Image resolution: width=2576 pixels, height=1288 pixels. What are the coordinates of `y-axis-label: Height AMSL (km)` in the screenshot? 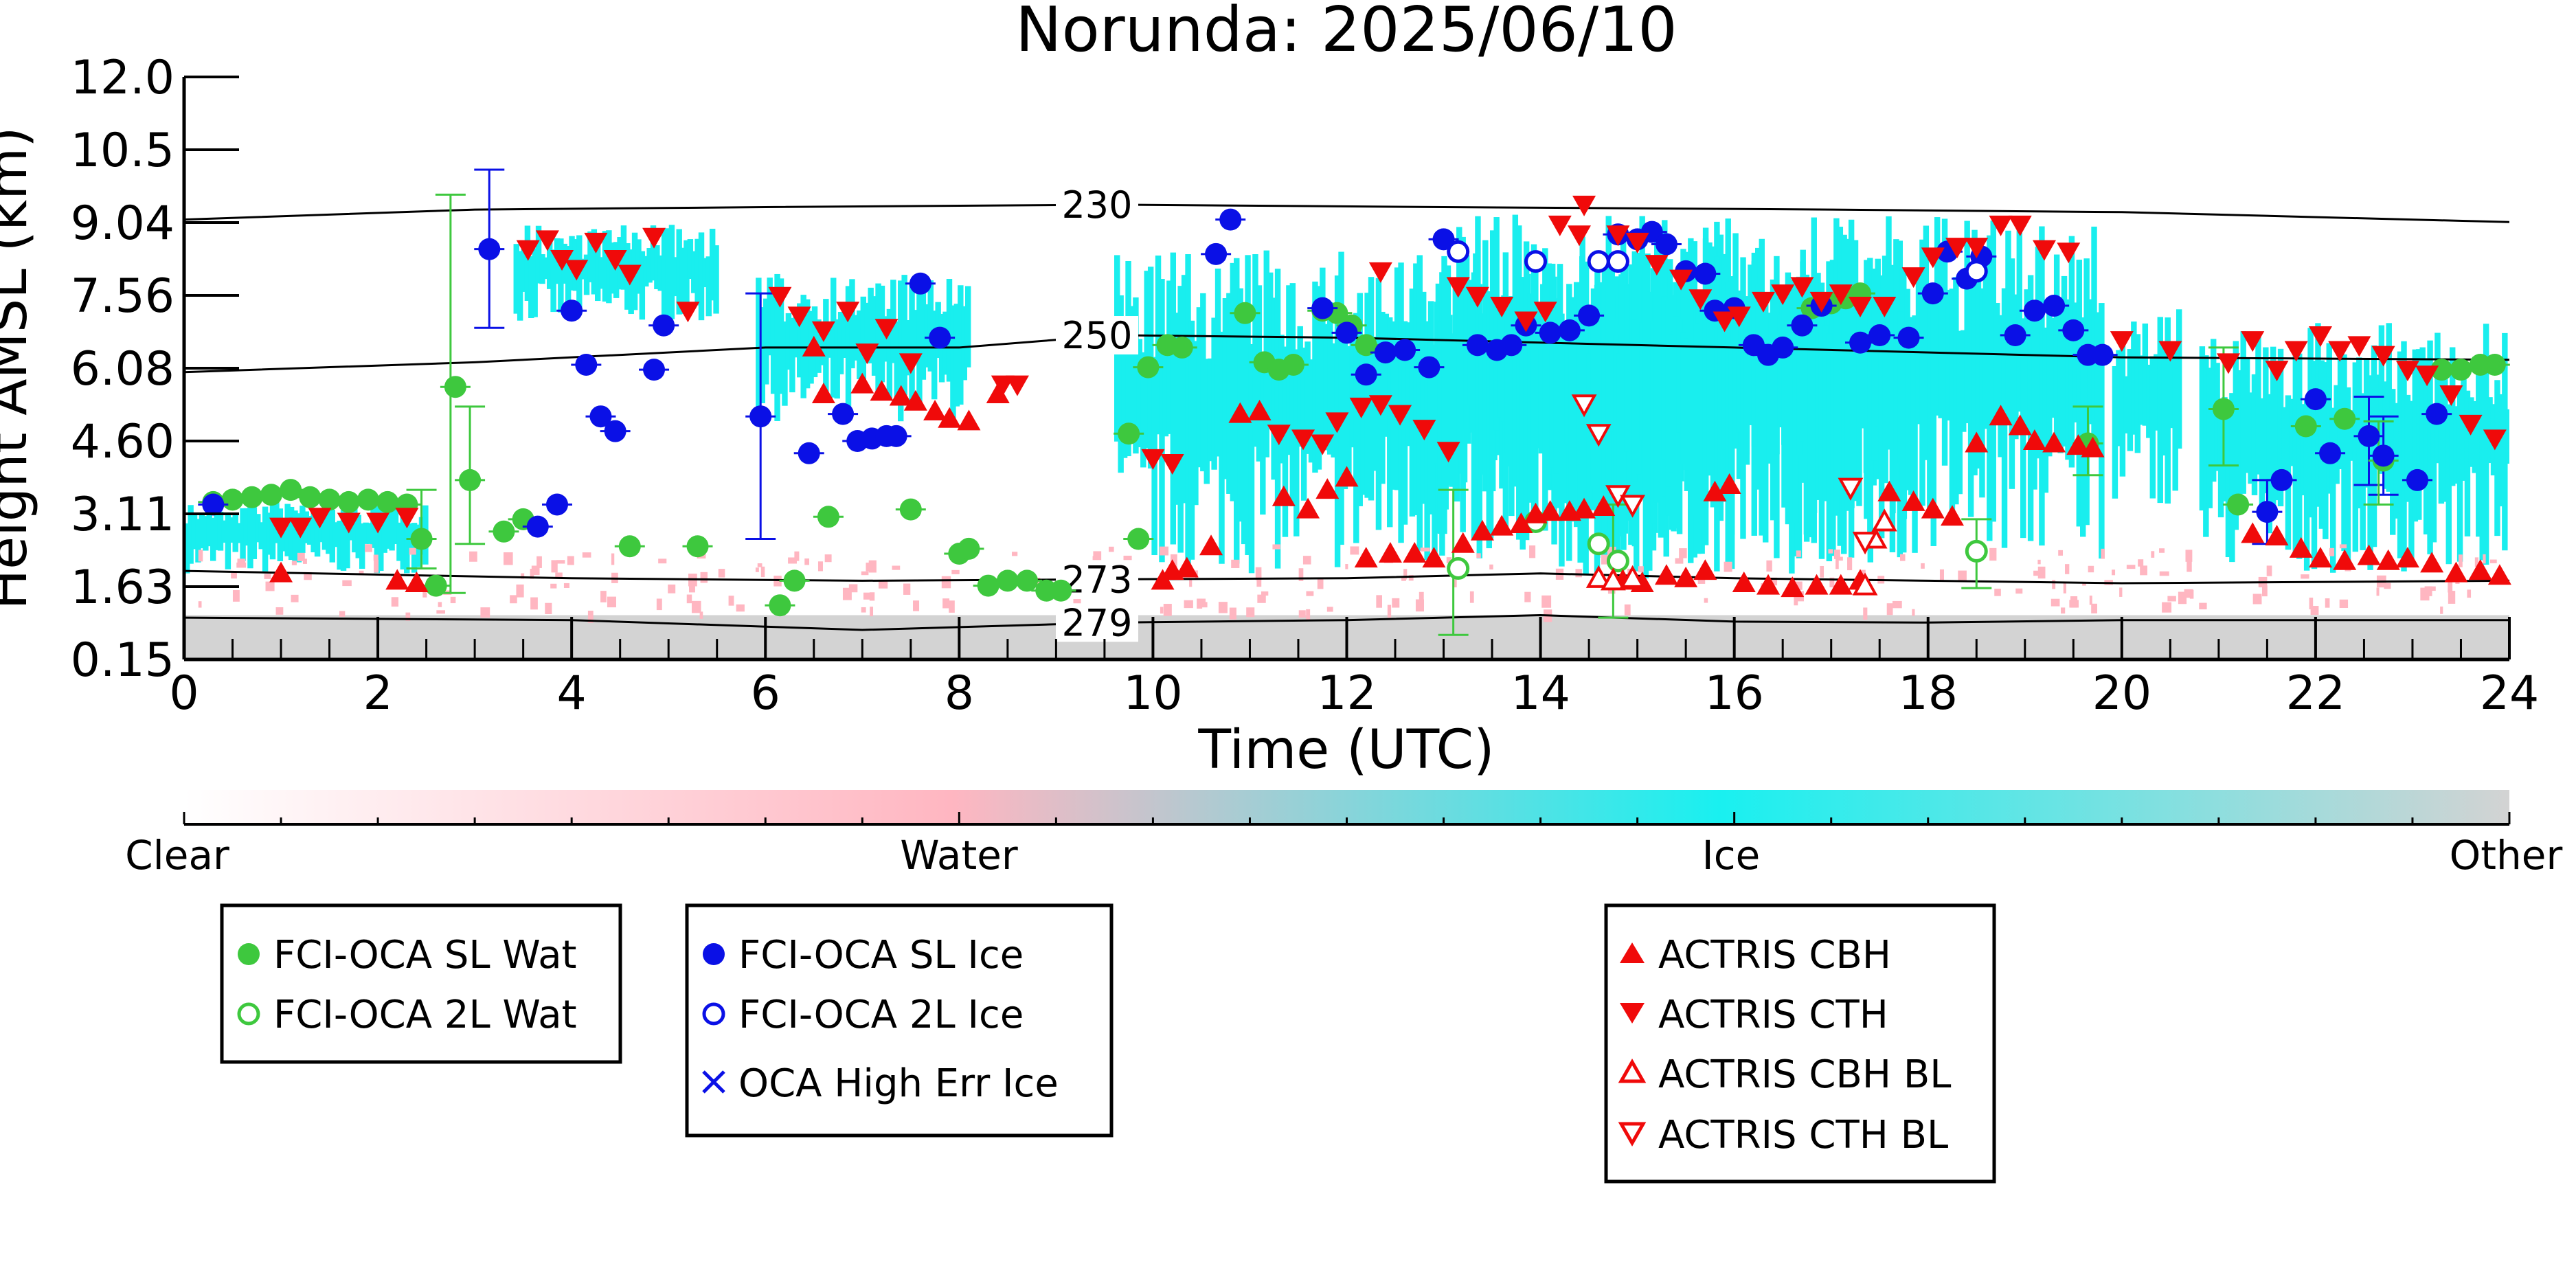 It's located at (19, 367).